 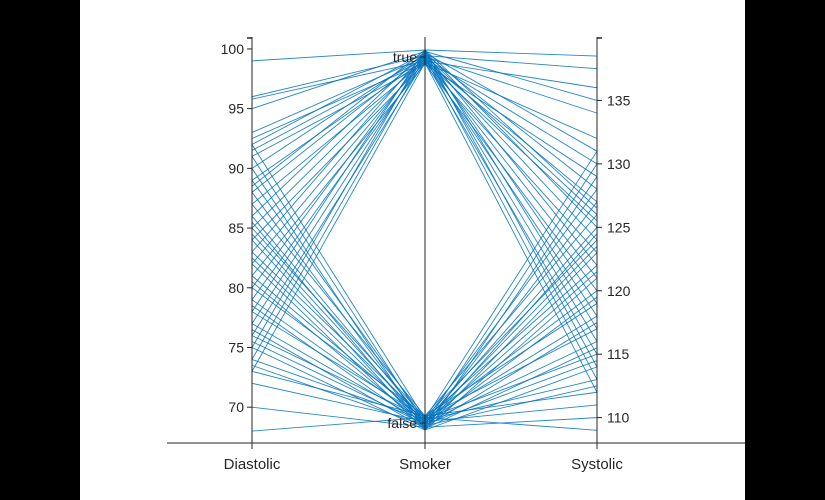 What do you see at coordinates (619, 100) in the screenshot?
I see `tick-label: 135` at bounding box center [619, 100].